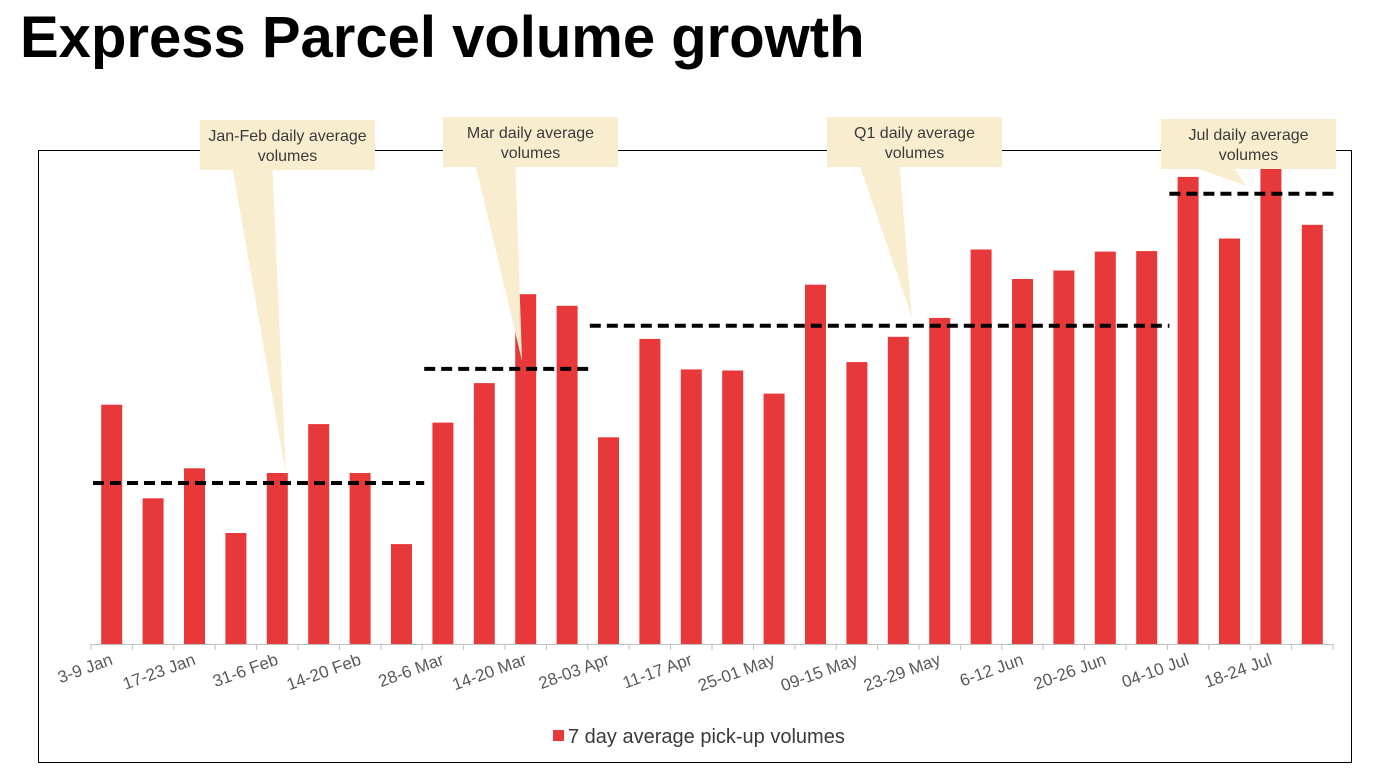 This screenshot has height=779, width=1380. What do you see at coordinates (1147, 447) in the screenshot?
I see `bar-27-03-jul` at bounding box center [1147, 447].